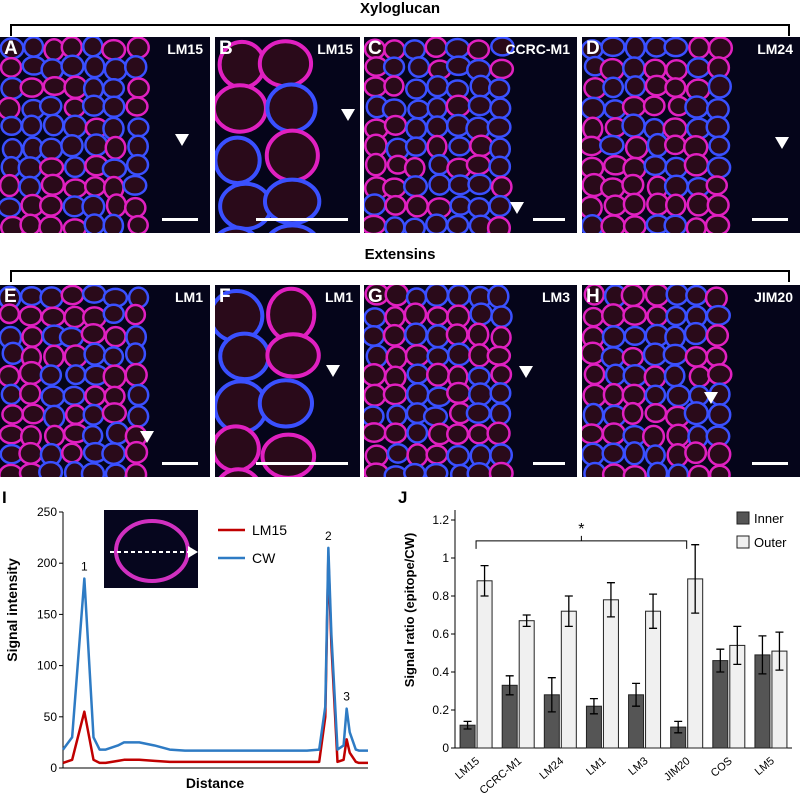 This screenshot has height=797, width=800. Describe the element at coordinates (84, 567) in the screenshot. I see `peak-label: 1` at that location.